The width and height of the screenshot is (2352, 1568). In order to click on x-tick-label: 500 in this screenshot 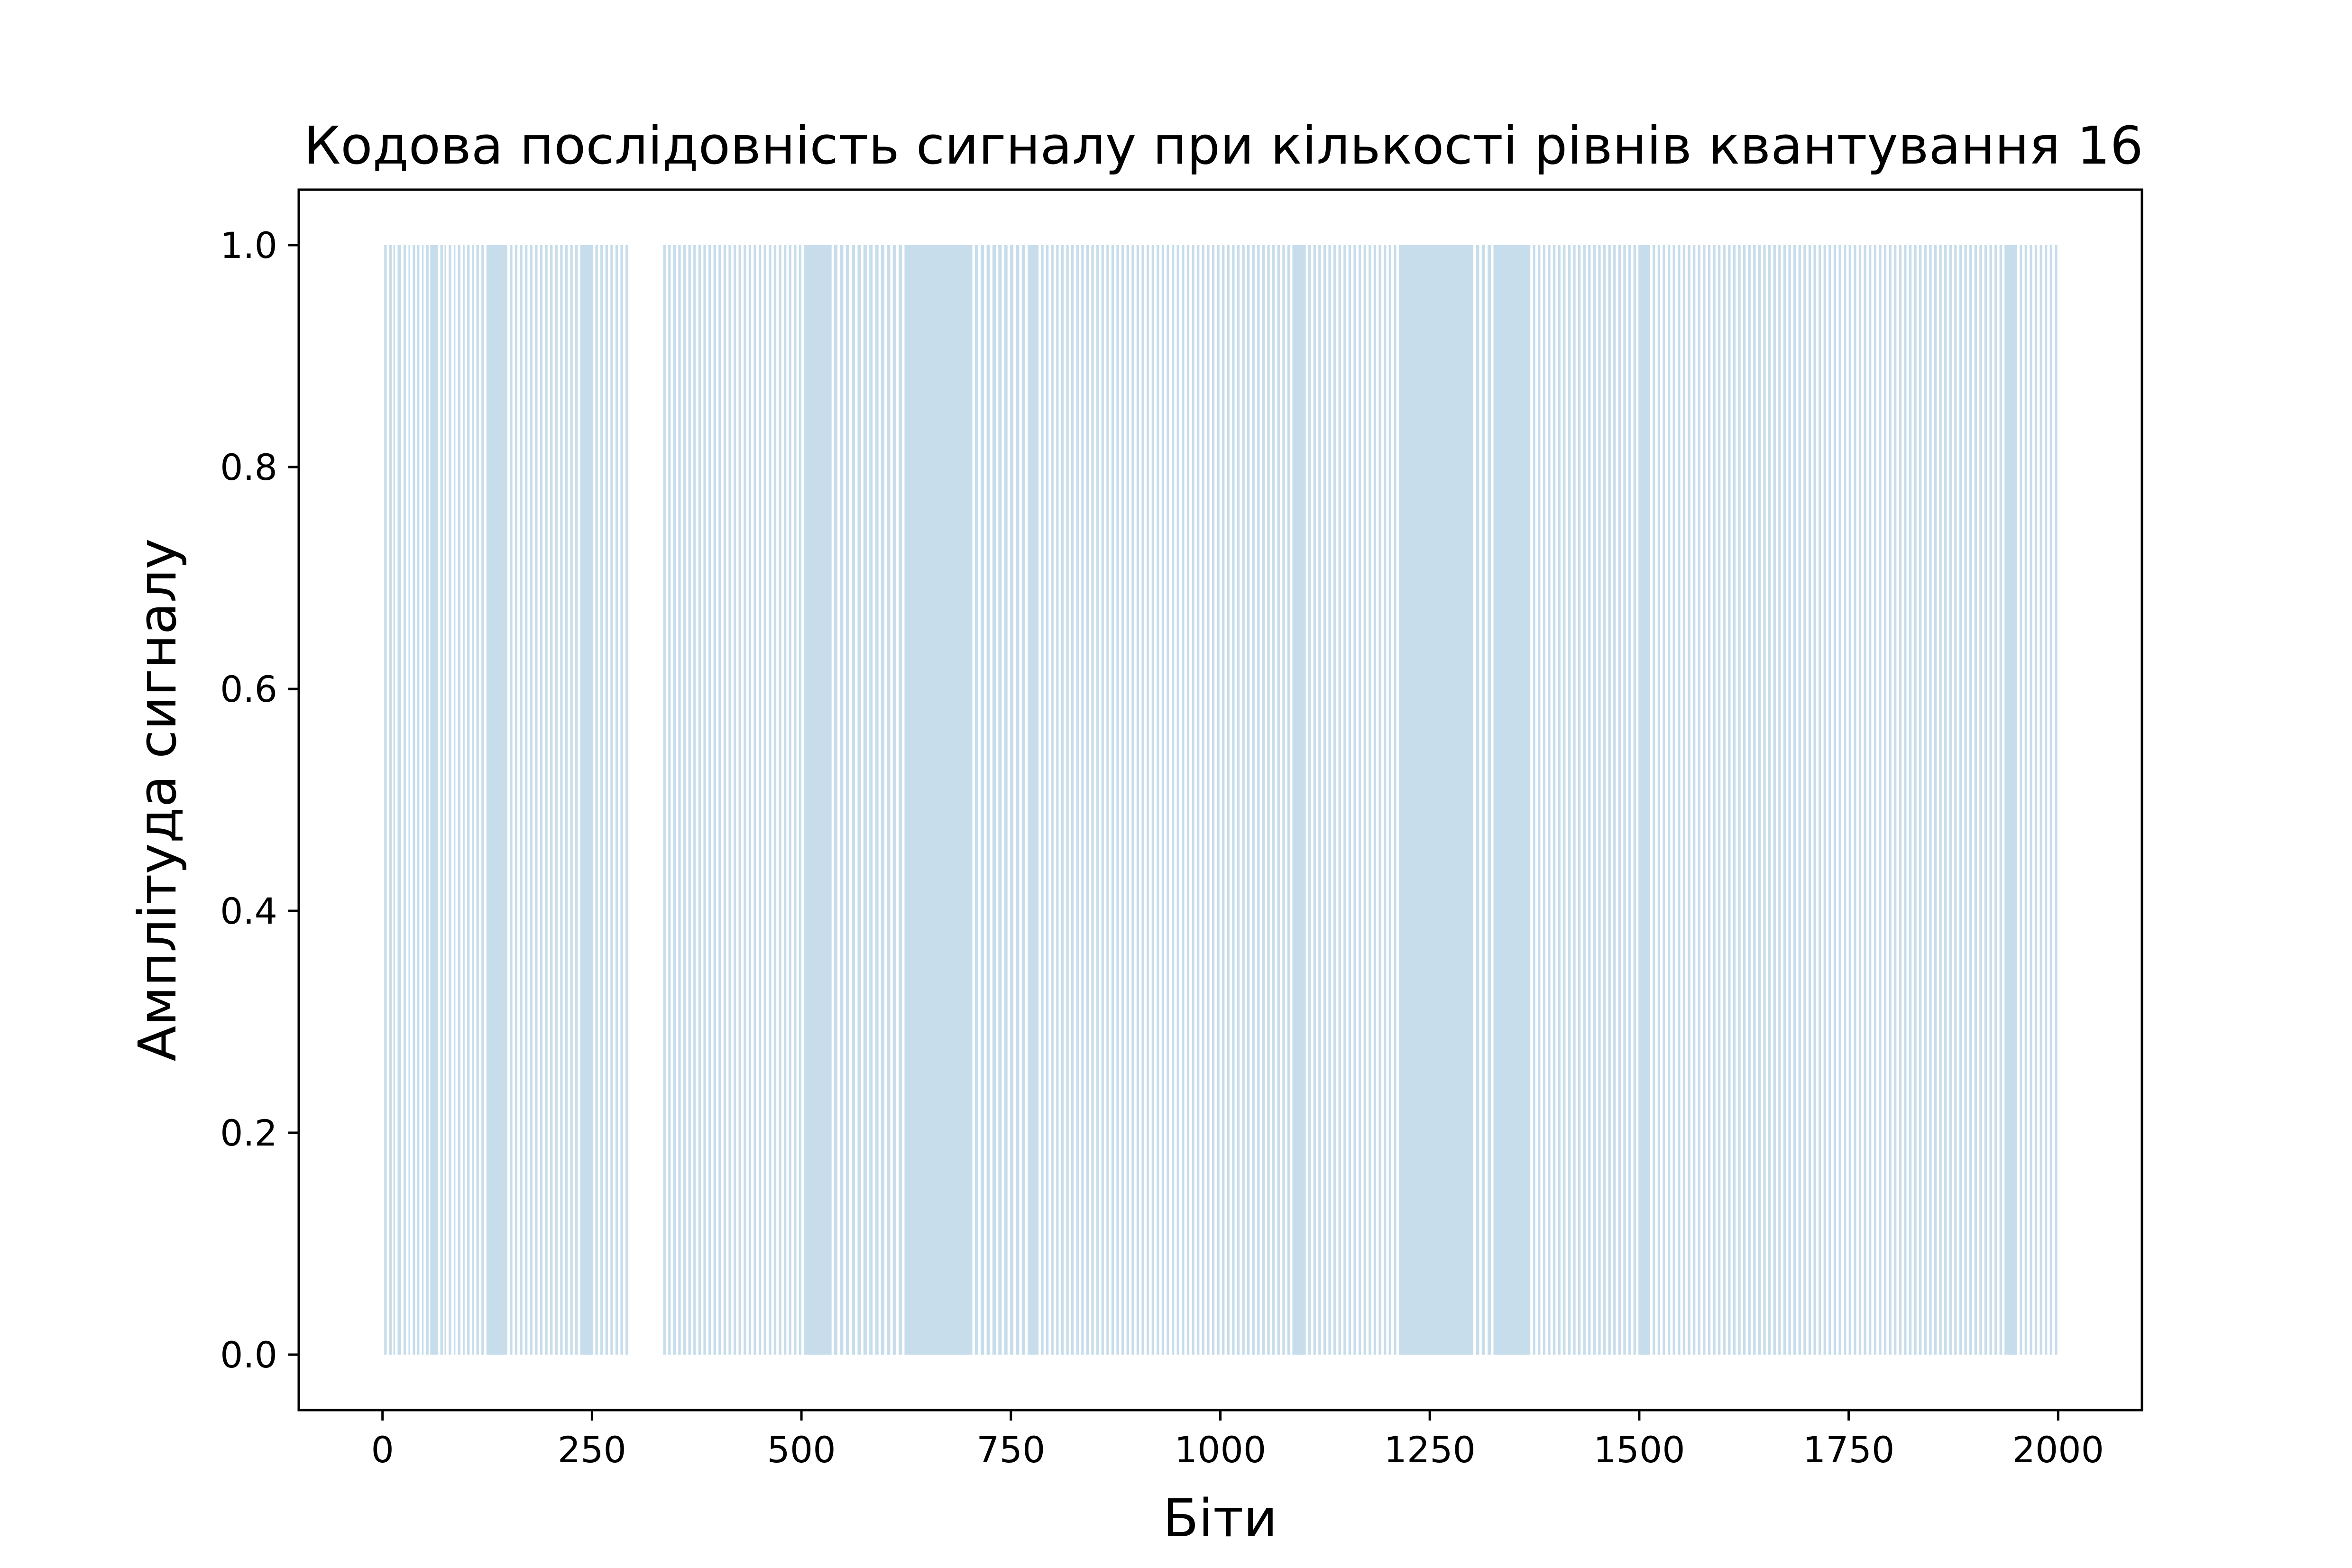, I will do `click(802, 1450)`.